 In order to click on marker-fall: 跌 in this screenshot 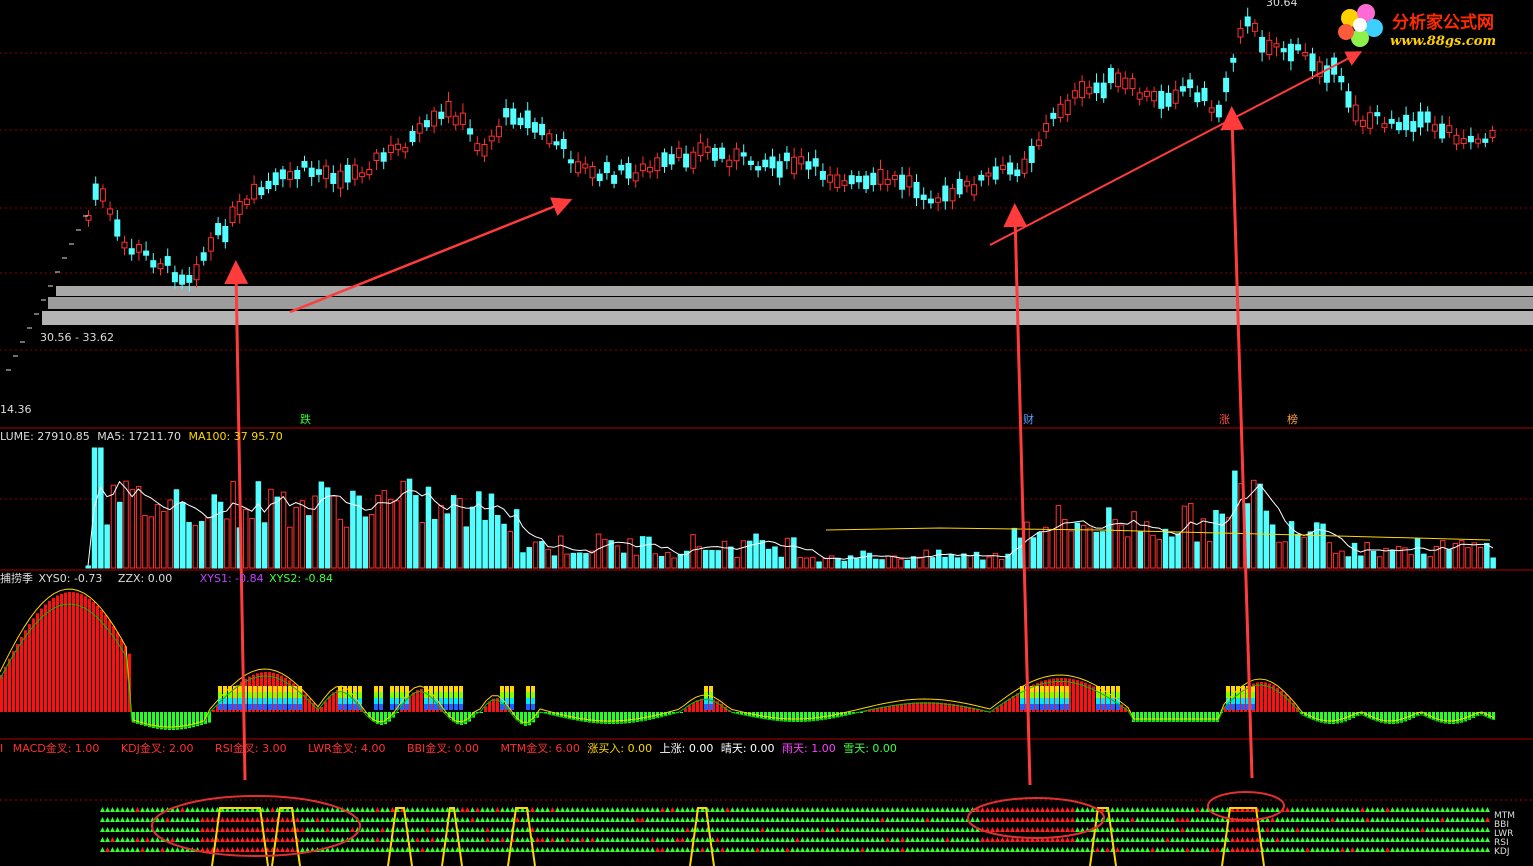, I will do `click(305, 419)`.